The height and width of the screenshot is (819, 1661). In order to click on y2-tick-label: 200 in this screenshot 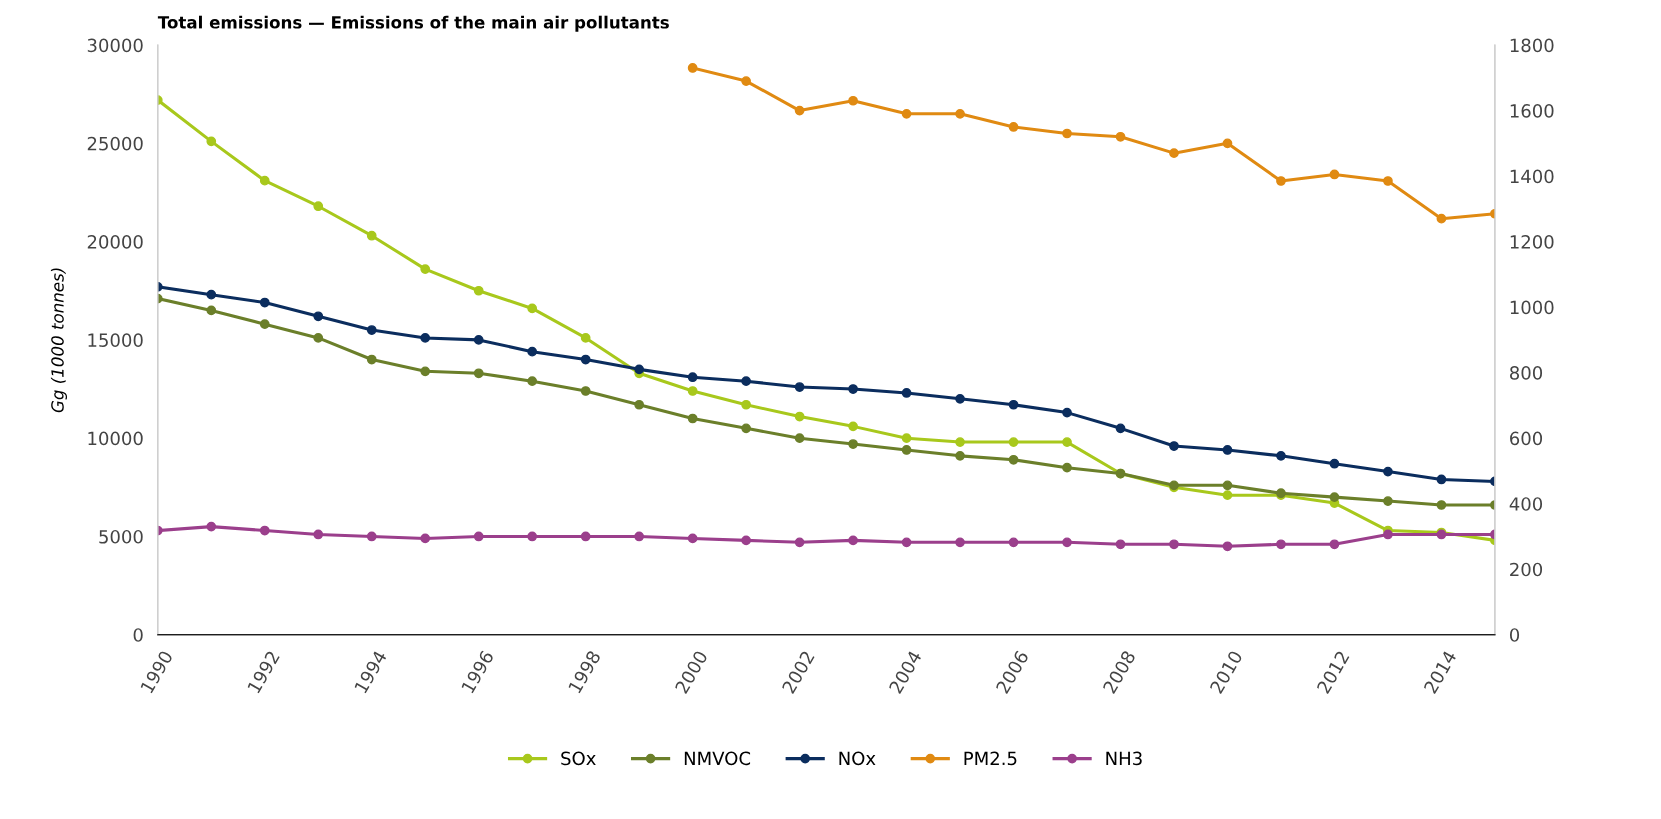, I will do `click(1526, 569)`.